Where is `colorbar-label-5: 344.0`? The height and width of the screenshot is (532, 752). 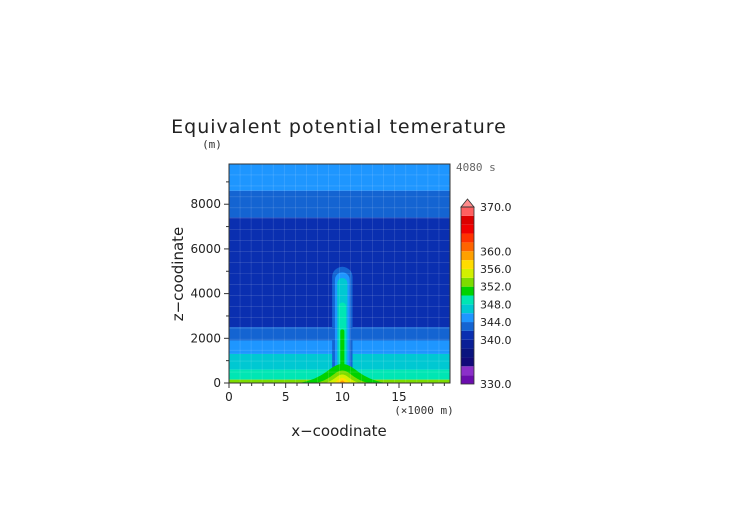 colorbar-label-5: 344.0 is located at coordinates (496, 322).